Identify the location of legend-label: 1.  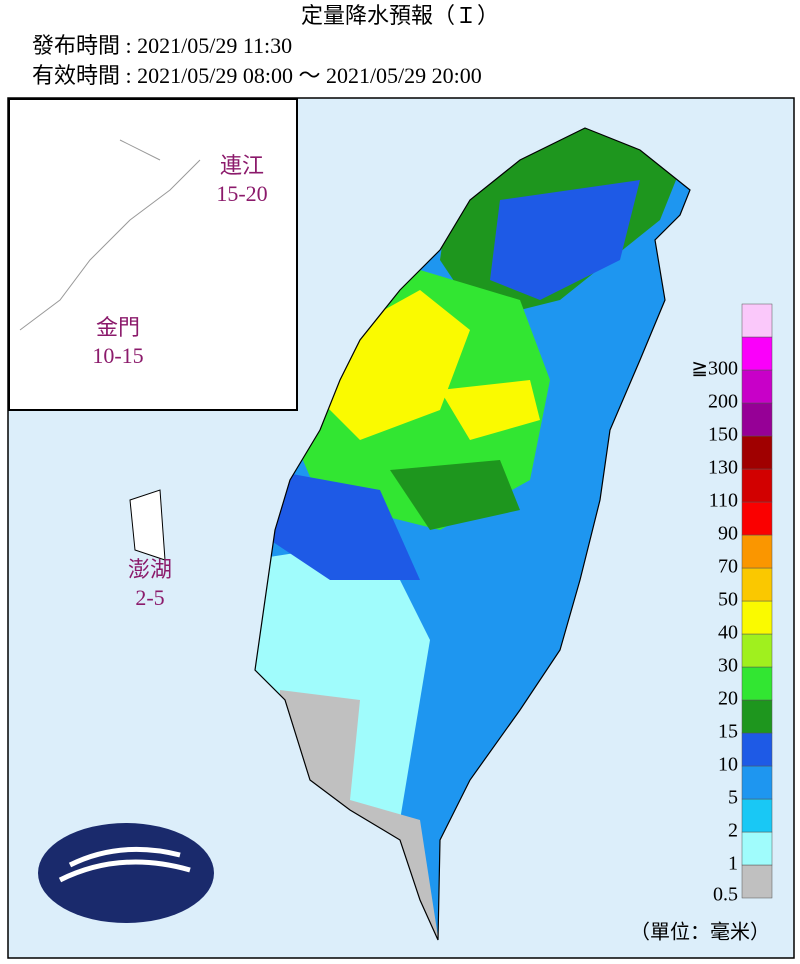
(733, 864).